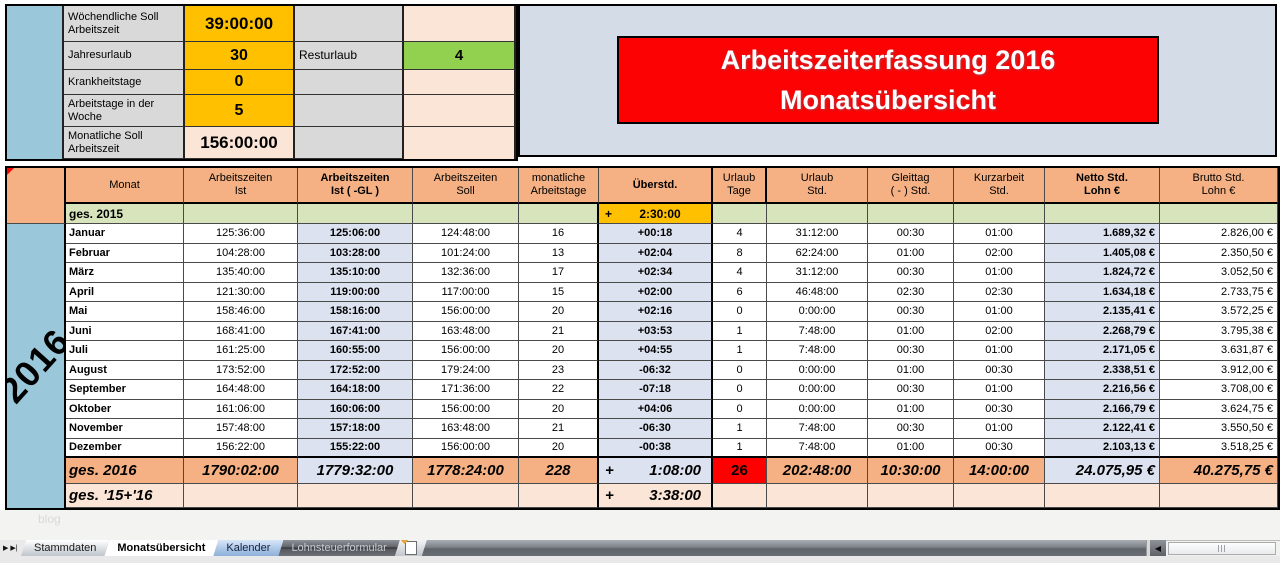  What do you see at coordinates (36, 366) in the screenshot?
I see `year-cell: 2016` at bounding box center [36, 366].